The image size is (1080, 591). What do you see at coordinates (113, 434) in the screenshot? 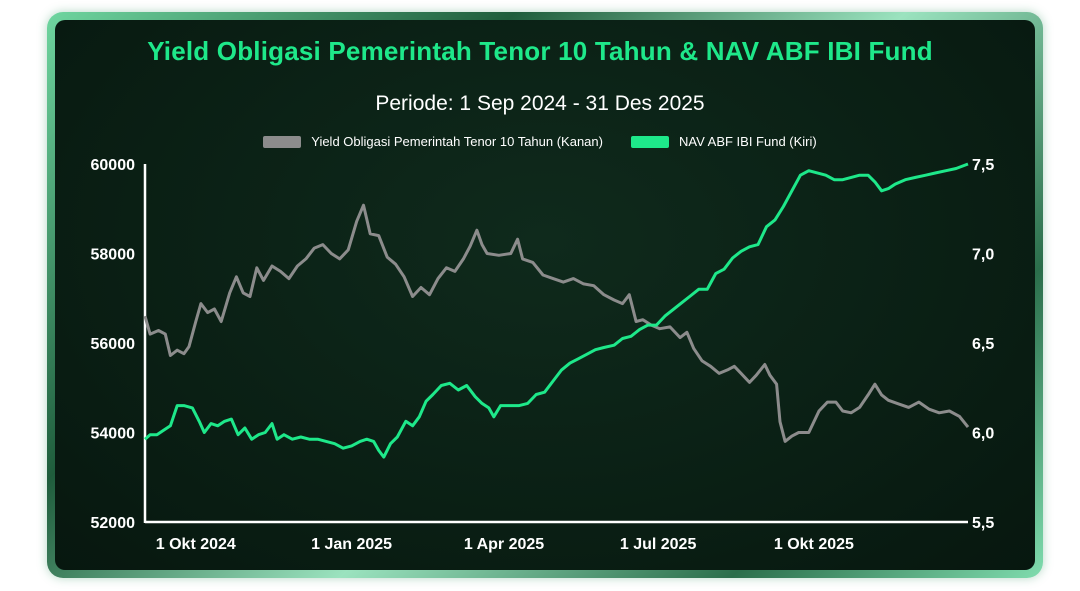
I see `y-left-tick-label: 54000` at bounding box center [113, 434].